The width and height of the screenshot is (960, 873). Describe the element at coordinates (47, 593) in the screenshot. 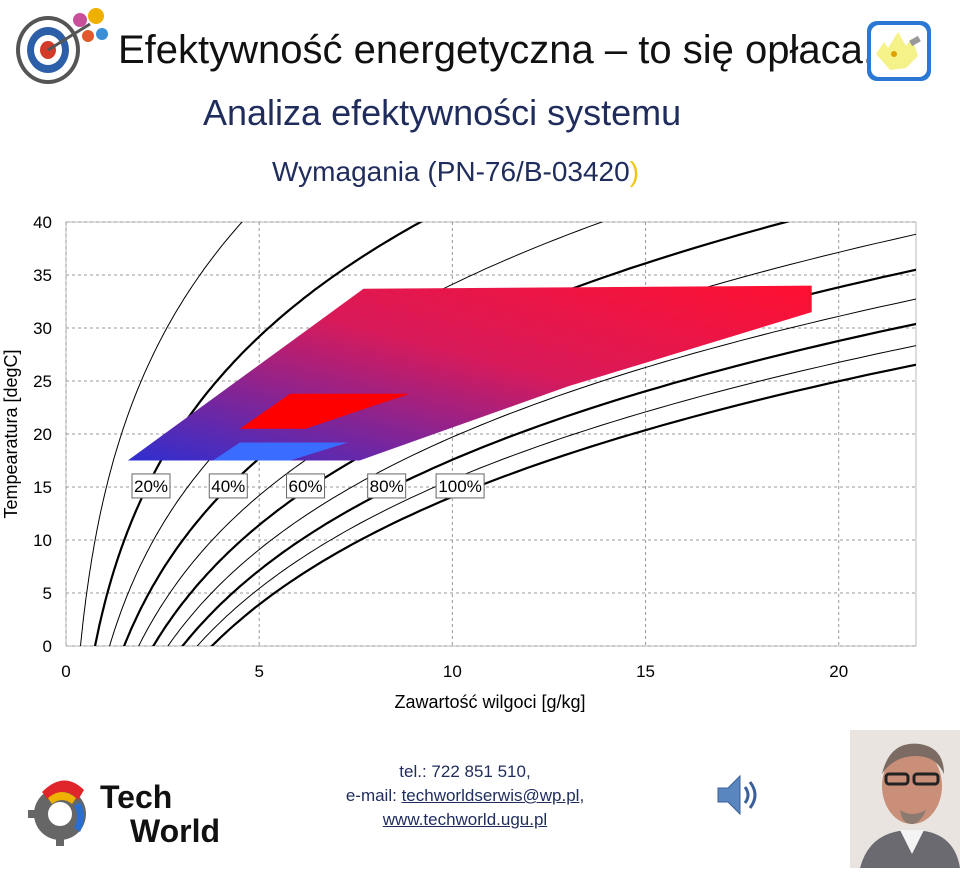

I see `y-tick-label: 5` at that location.